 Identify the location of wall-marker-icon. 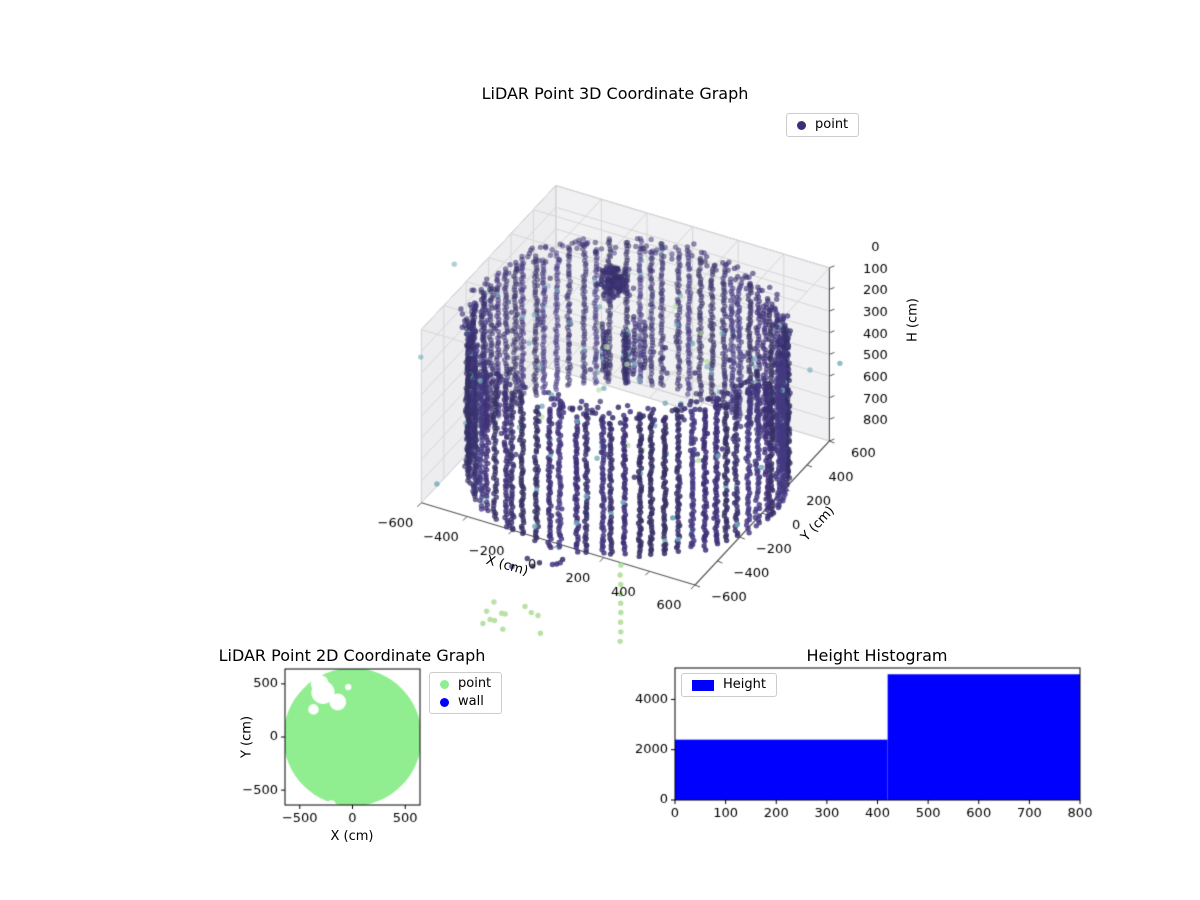
(444, 702).